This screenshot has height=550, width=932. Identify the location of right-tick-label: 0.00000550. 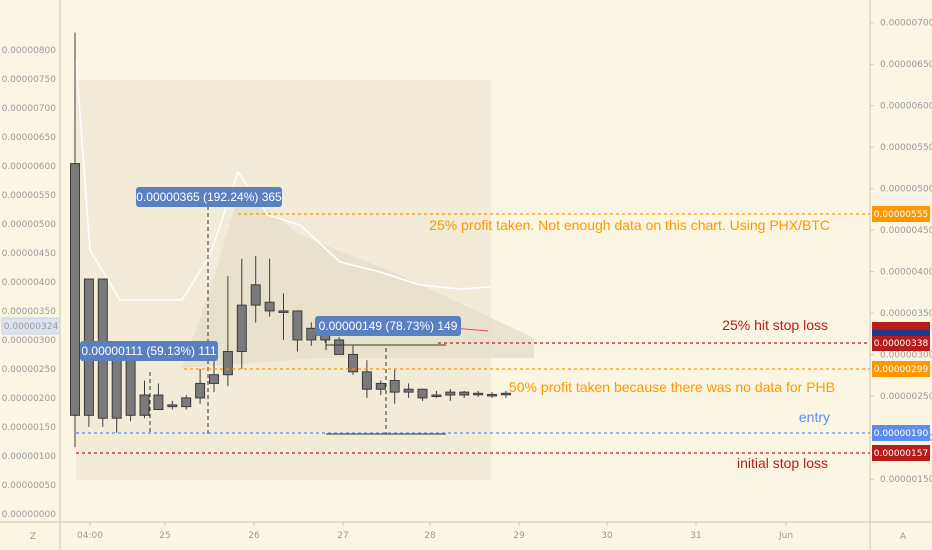
(906, 148).